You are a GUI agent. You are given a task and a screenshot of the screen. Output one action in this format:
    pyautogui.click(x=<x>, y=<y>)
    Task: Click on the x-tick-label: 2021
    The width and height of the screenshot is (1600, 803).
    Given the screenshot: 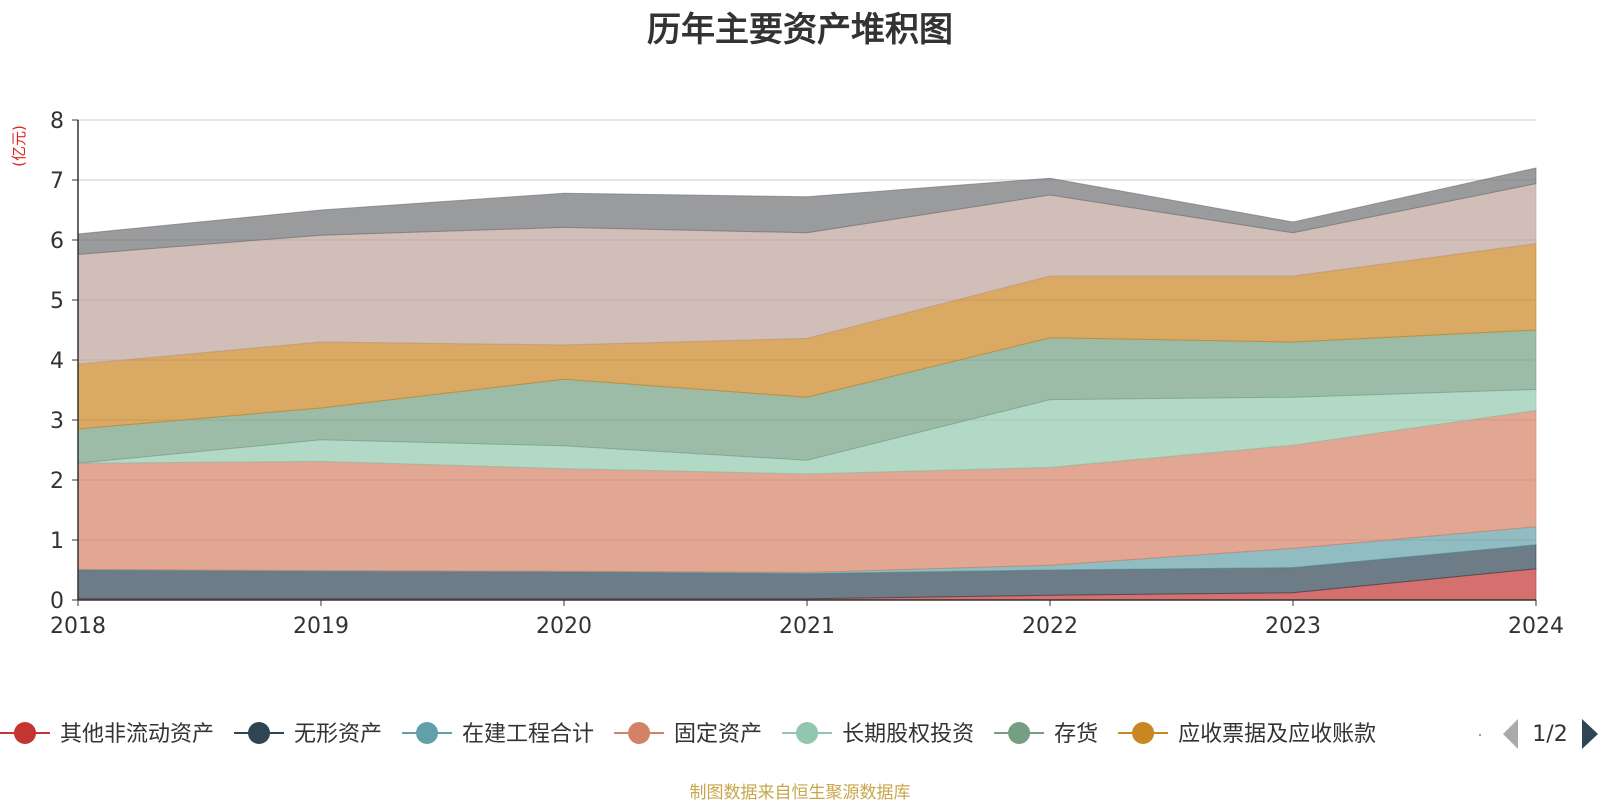 What is the action you would take?
    pyautogui.click(x=807, y=626)
    